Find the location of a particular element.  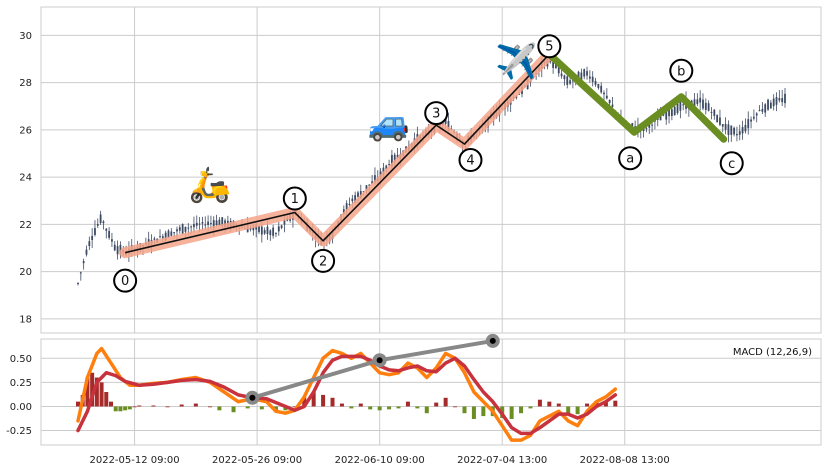

wave-label-5: 5 is located at coordinates (549, 46).